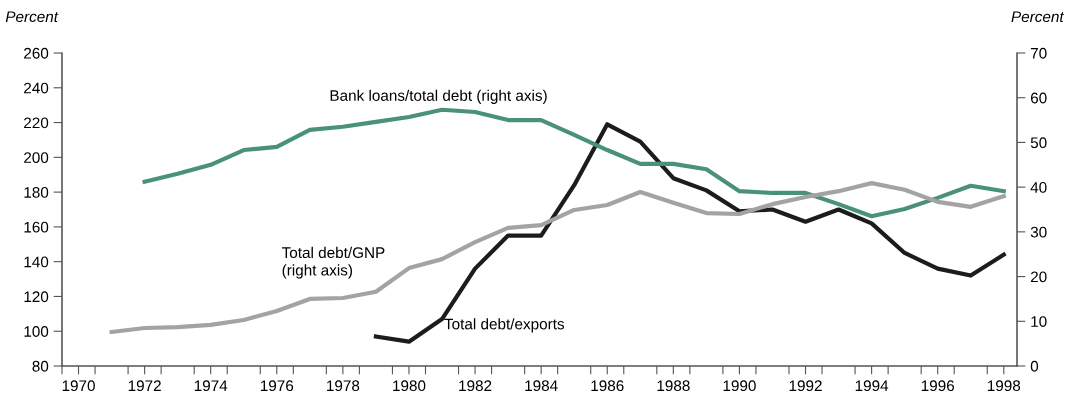 This screenshot has height=402, width=1069. Describe the element at coordinates (938, 386) in the screenshot. I see `x-tick-label: 1996` at that location.